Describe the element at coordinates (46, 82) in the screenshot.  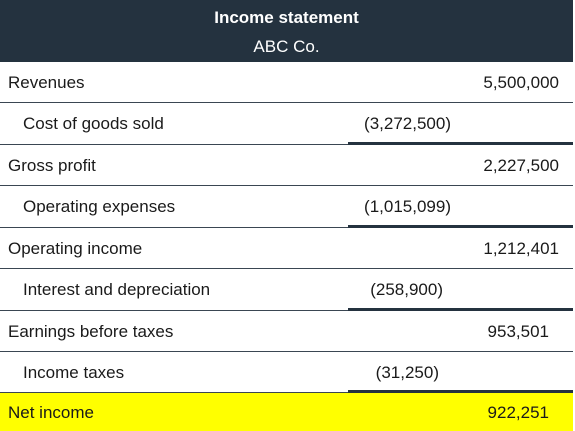
I see `row-label: Revenues` at that location.